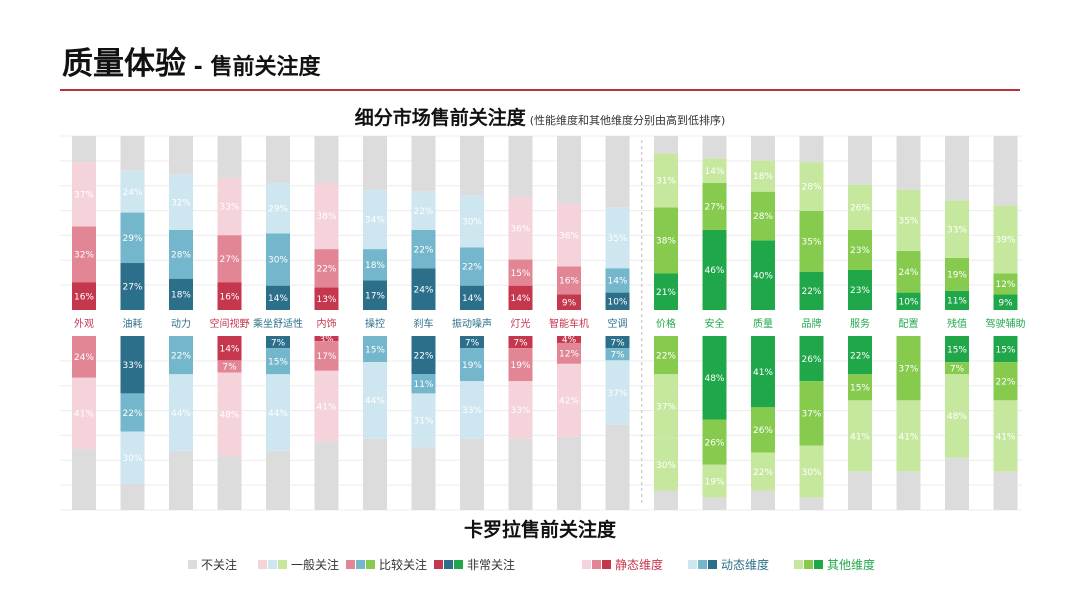 The width and height of the screenshot is (1080, 607). Describe the element at coordinates (811, 415) in the screenshot. I see `corolla-bar-label: 37%` at that location.